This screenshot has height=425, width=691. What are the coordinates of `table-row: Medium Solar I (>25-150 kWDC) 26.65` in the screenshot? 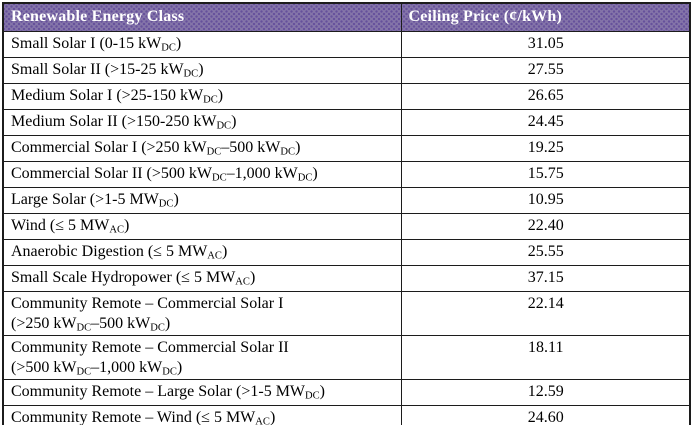 It's located at (346, 96).